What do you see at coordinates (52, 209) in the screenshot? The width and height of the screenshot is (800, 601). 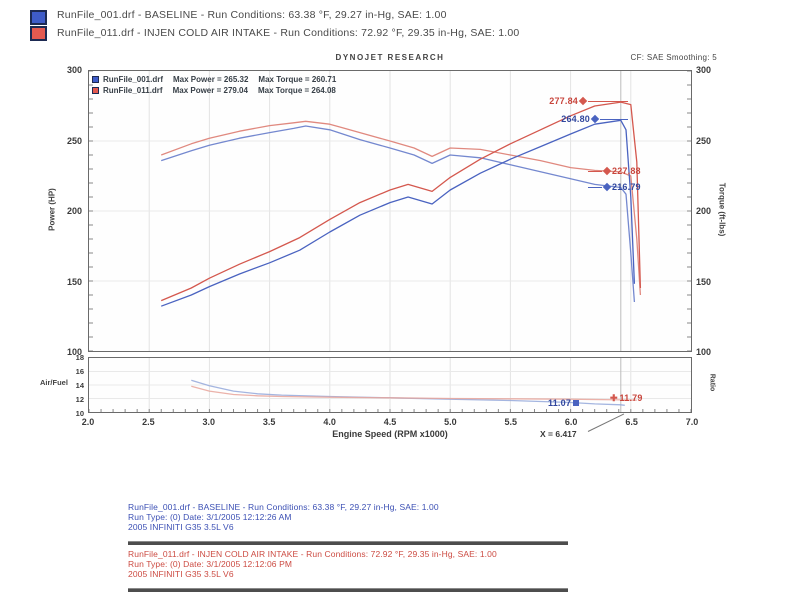 I see `power-axis-title: Power (HP)` at bounding box center [52, 209].